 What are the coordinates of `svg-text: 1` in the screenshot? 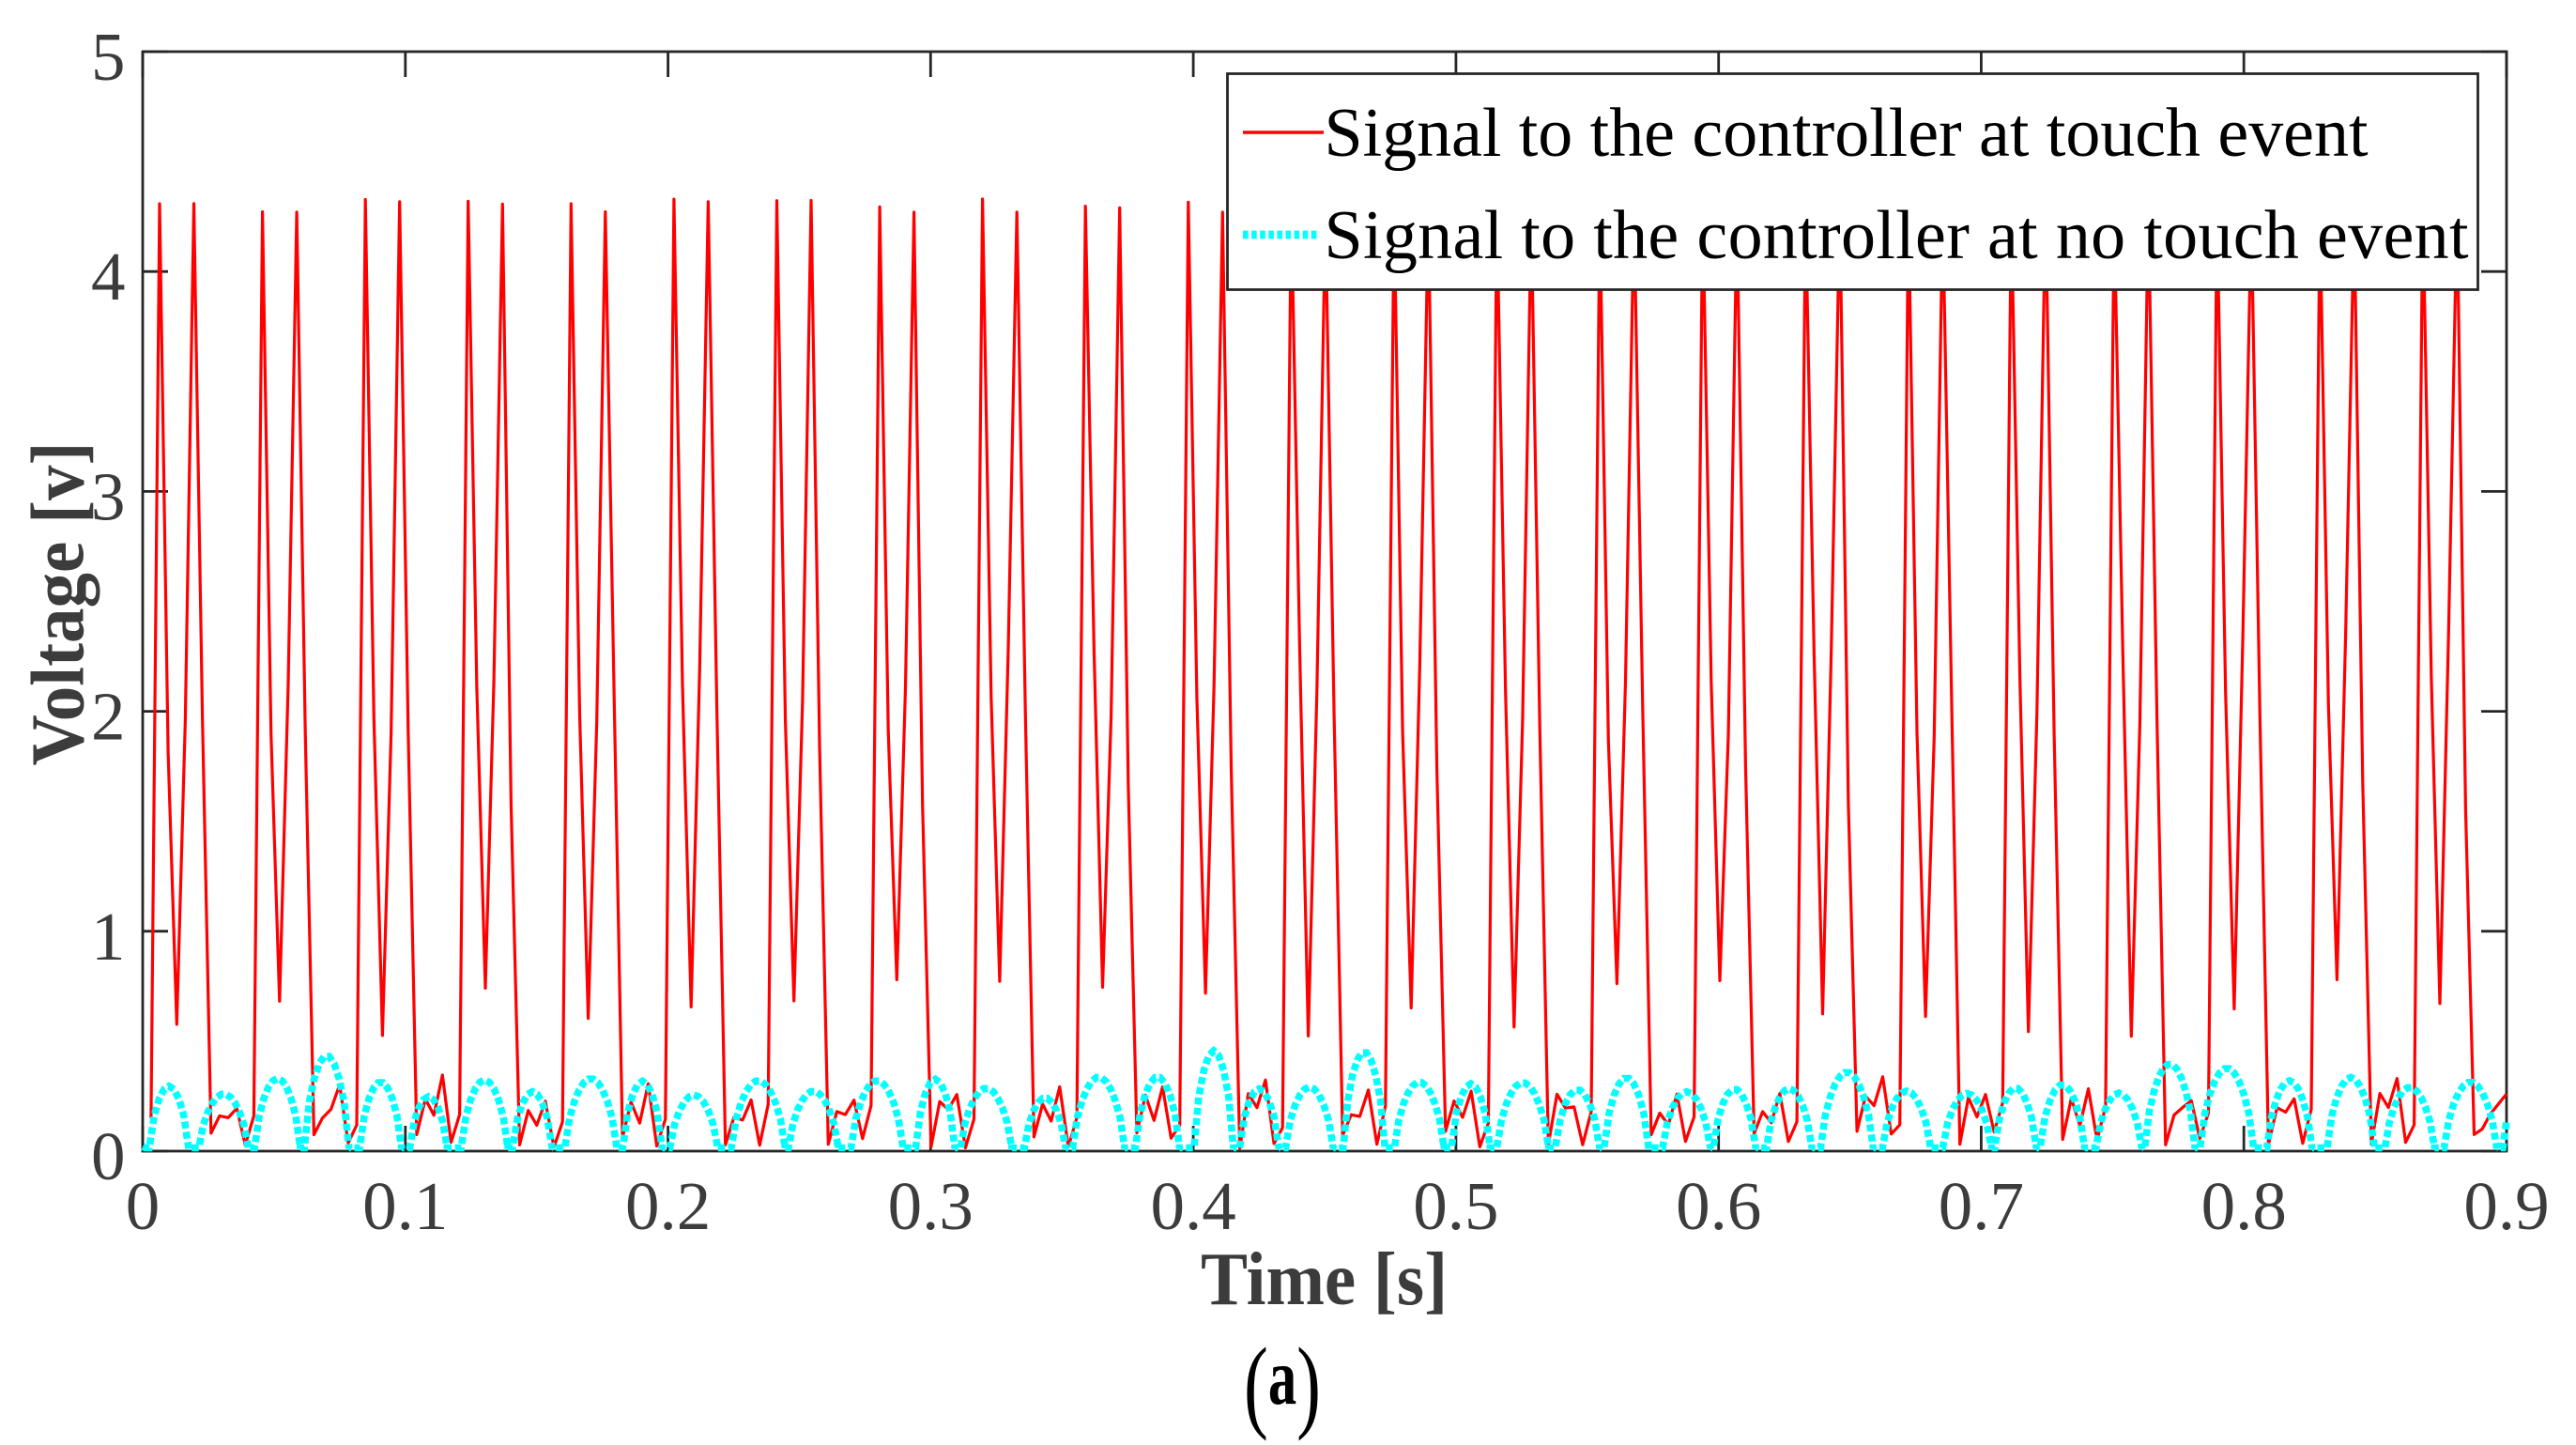 It's located at (109, 937).